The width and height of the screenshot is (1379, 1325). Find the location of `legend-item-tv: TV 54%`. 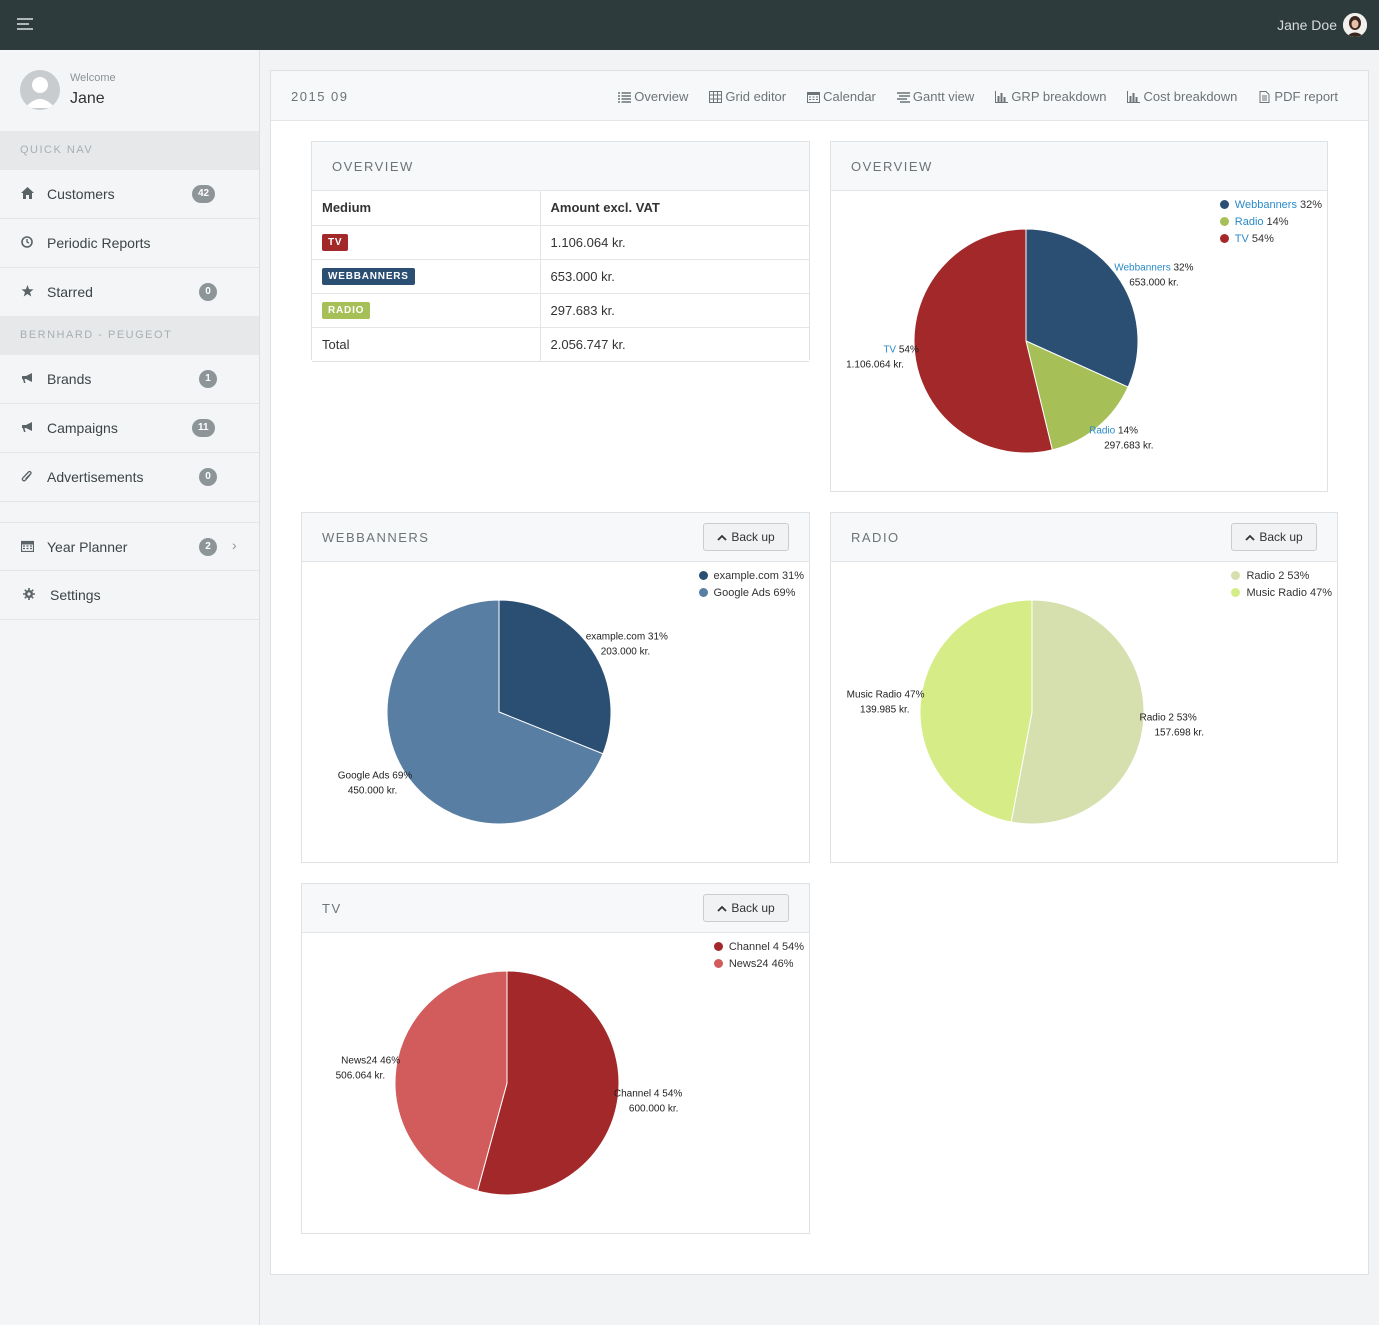

legend-item-tv: TV 54% is located at coordinates (1270, 238).